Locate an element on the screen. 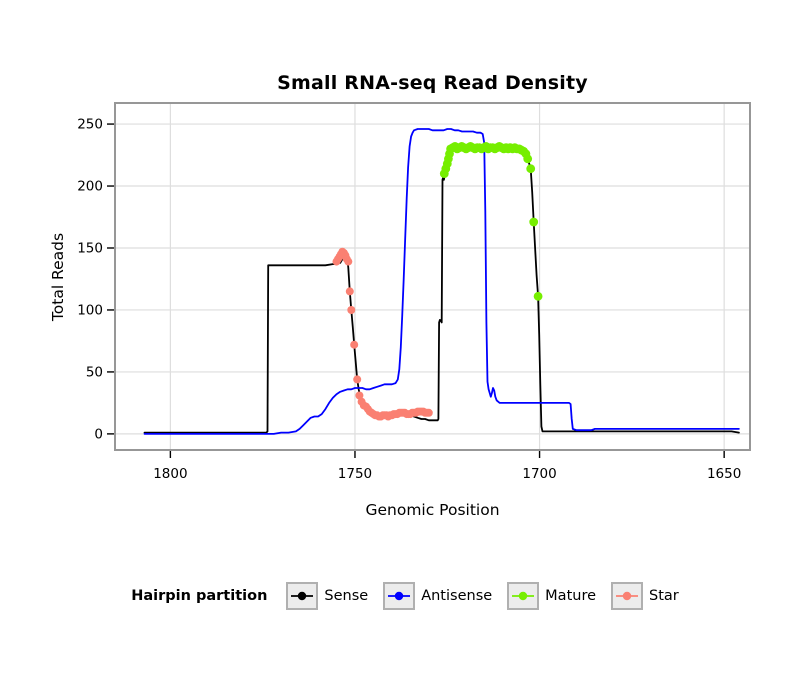 Image resolution: width=810 pixels, height=690 pixels. y-tick-label: 250 is located at coordinates (90, 125).